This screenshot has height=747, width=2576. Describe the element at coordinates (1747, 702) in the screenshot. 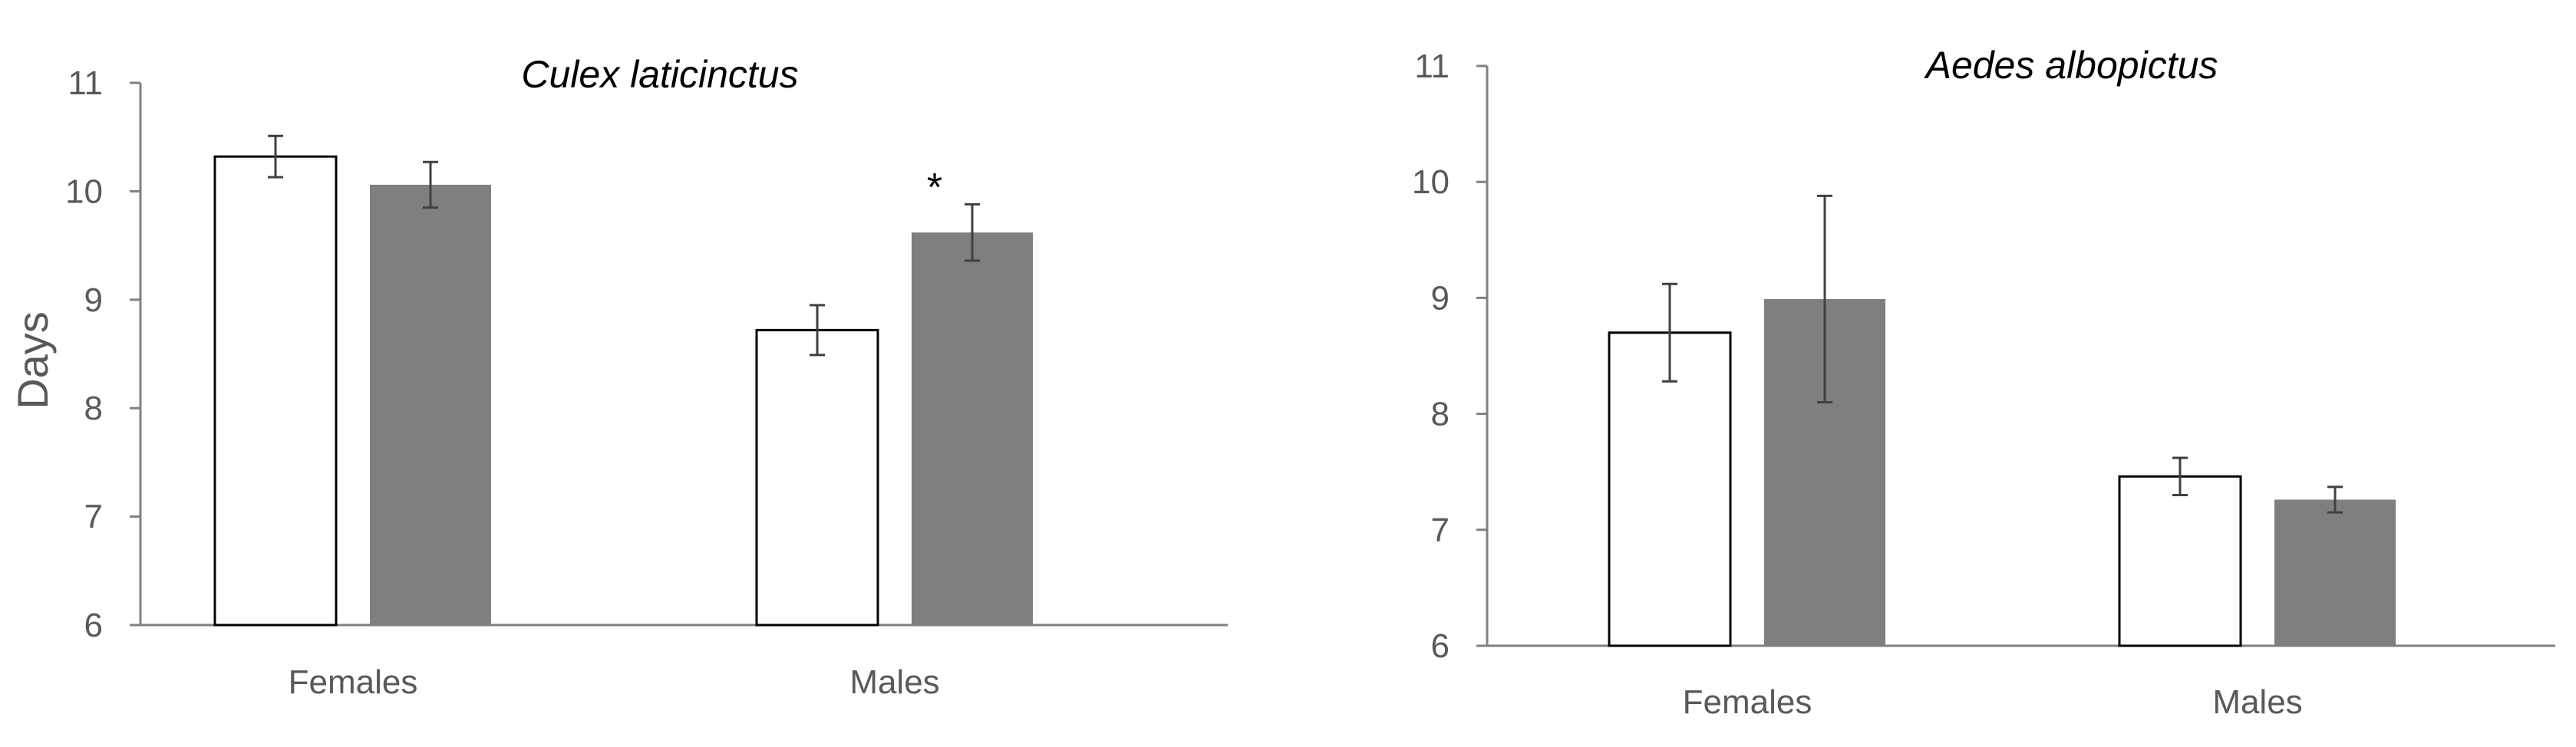

I see `x-category-label-females-aedes: Females` at that location.